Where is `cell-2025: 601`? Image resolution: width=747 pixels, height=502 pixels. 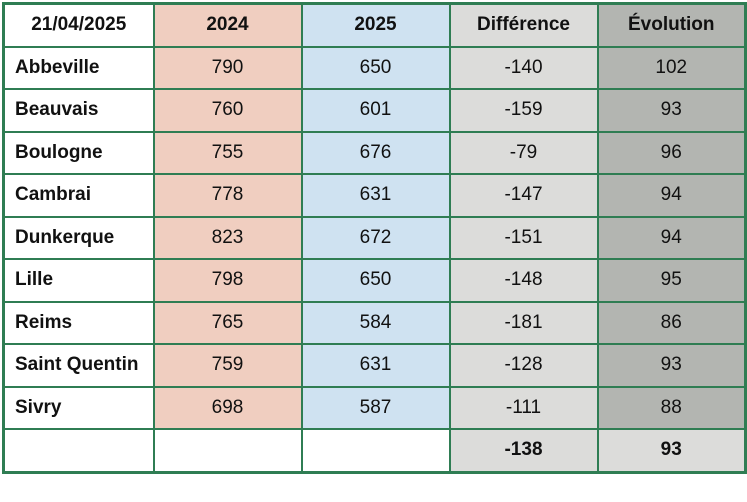 cell-2025: 601 is located at coordinates (375, 110).